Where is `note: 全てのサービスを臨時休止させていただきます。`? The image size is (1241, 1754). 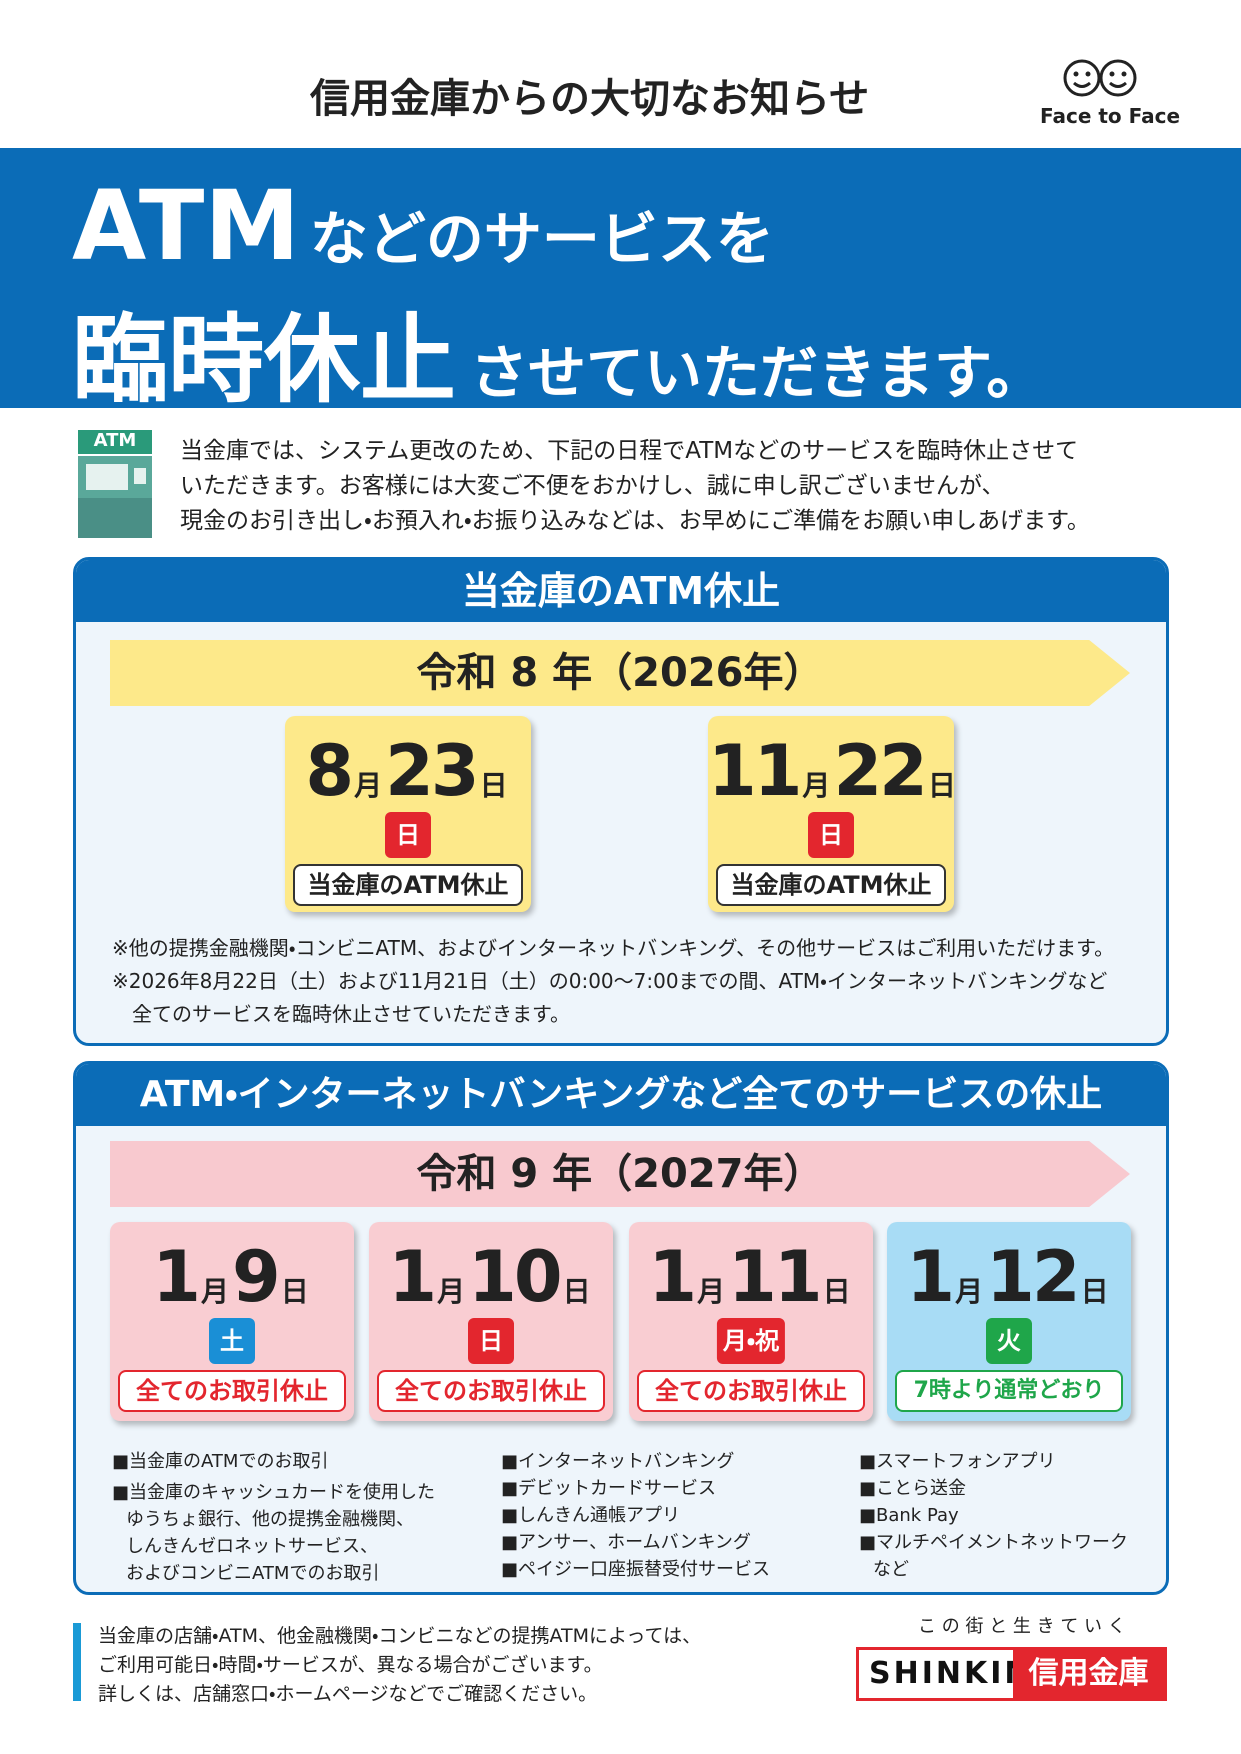
note: 全てのサービスを臨時休止させていただきます。 is located at coordinates (351, 1014).